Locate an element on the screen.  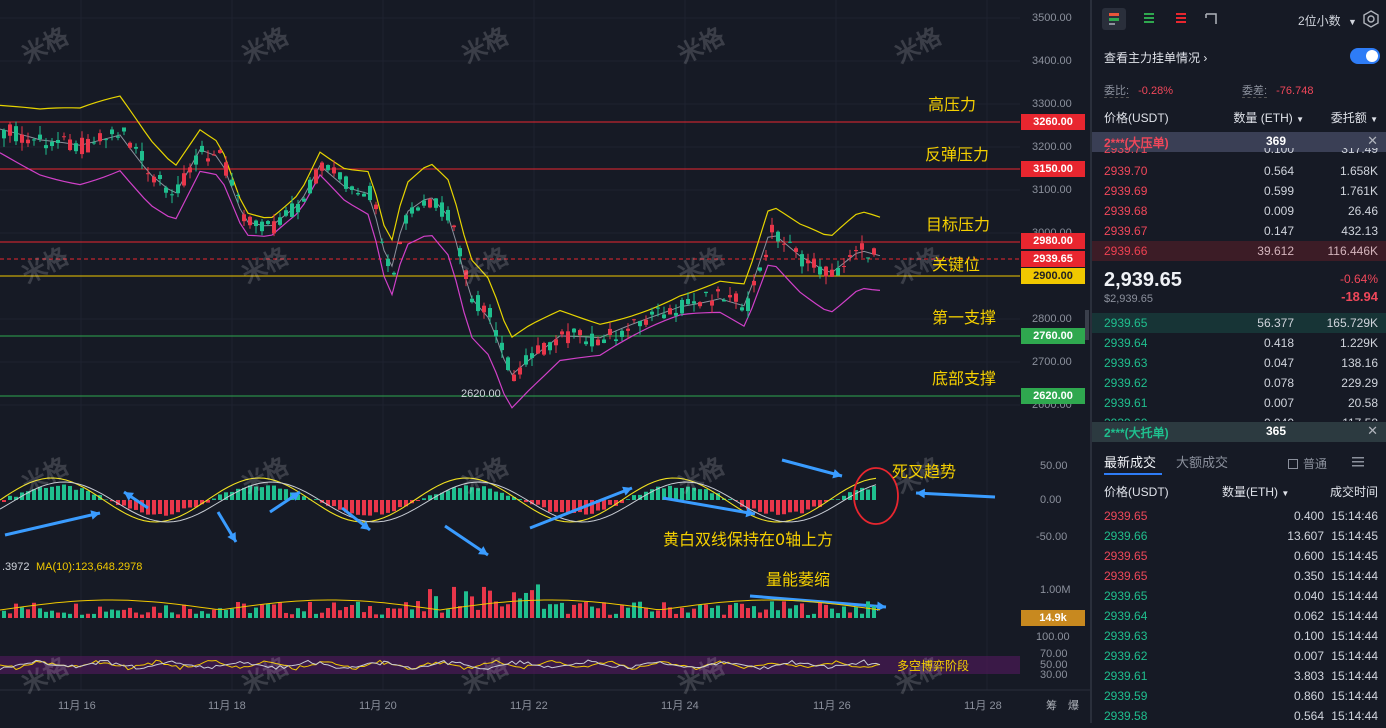
price-axis-label: 3200.00 is located at coordinates (1052, 147).